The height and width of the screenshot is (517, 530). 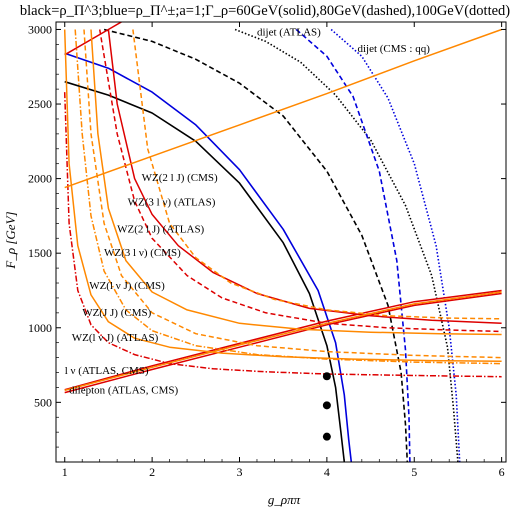 What do you see at coordinates (414, 472) in the screenshot?
I see `x-tick-label-4: 5` at bounding box center [414, 472].